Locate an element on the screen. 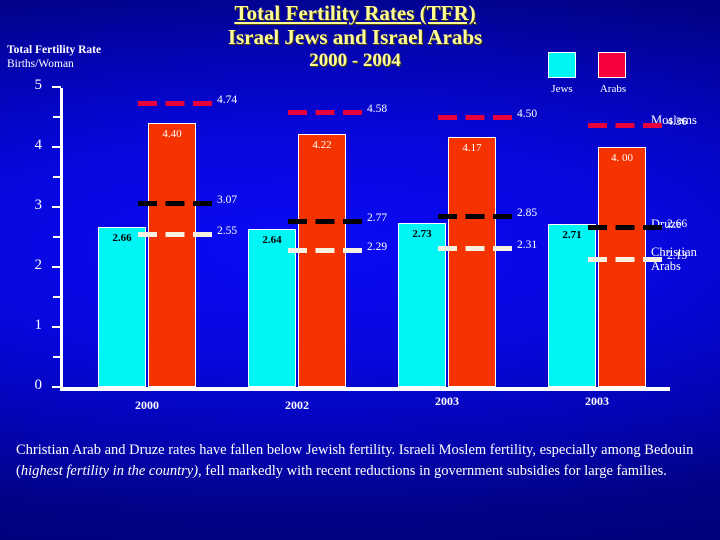 The image size is (720, 540). legend-swatch-arabs is located at coordinates (612, 65).